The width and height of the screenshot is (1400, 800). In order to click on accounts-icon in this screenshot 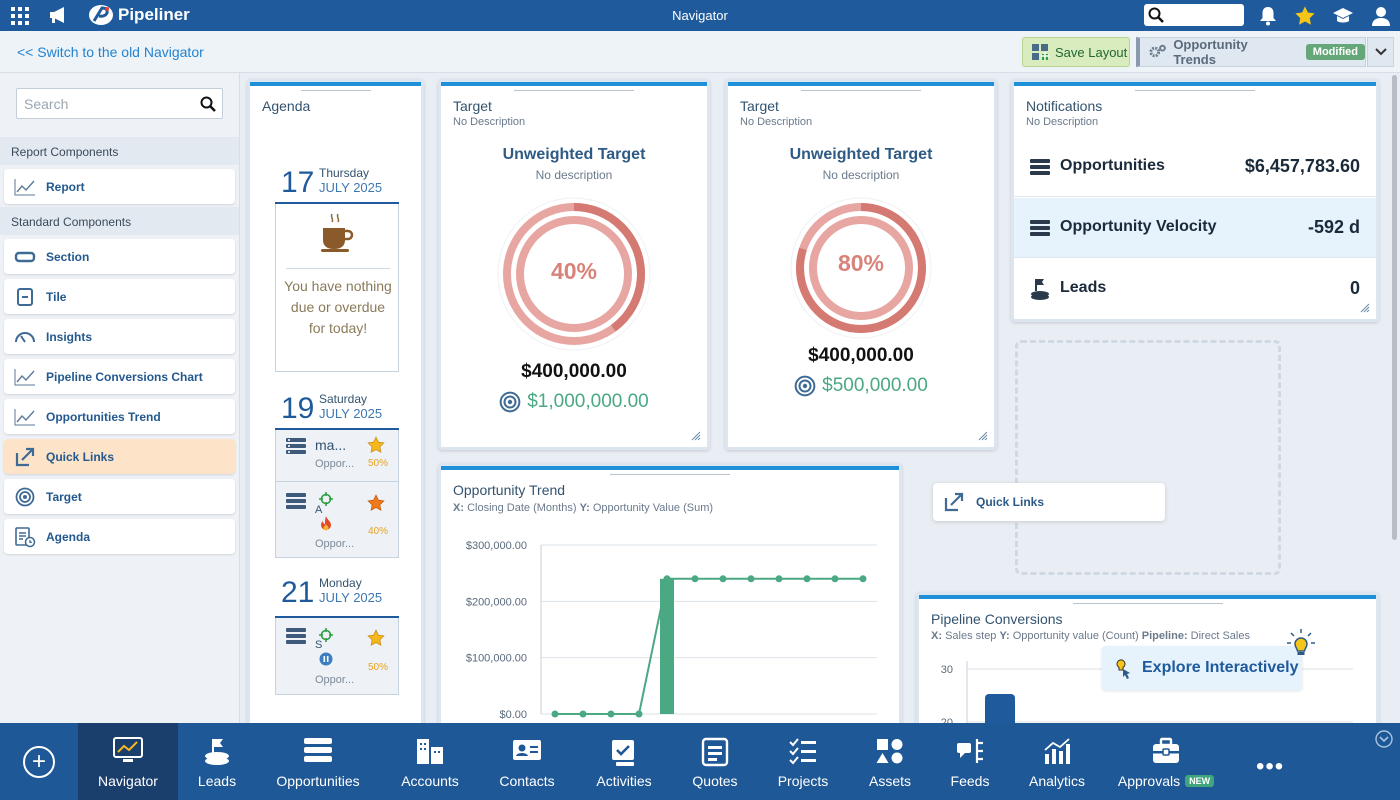, I will do `click(430, 752)`.